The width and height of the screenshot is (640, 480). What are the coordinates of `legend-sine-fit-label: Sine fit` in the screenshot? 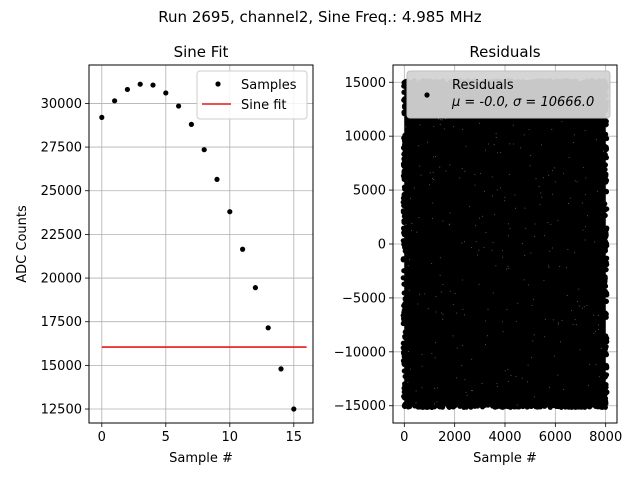 It's located at (264, 105).